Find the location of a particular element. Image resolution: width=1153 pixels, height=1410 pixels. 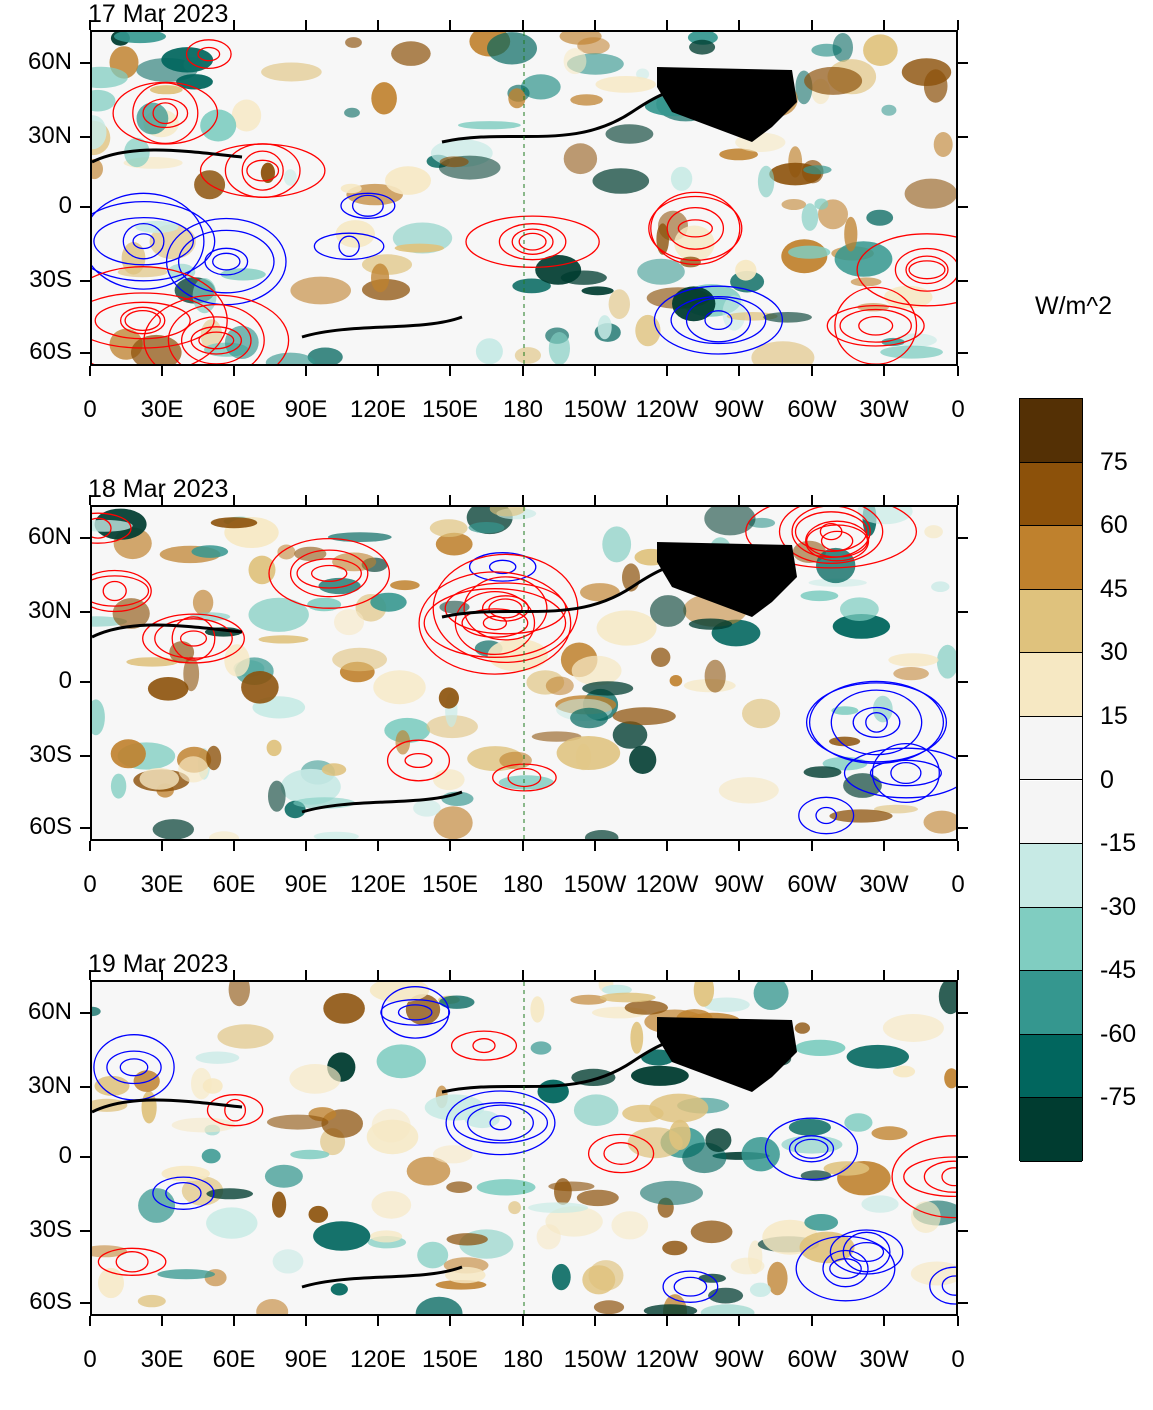

panel-title: 18 Mar 2023 is located at coordinates (158, 489).